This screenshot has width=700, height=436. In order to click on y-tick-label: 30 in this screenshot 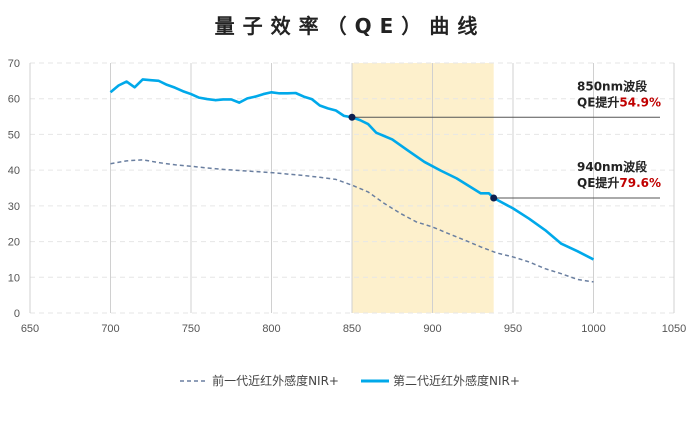, I will do `click(14, 207)`.